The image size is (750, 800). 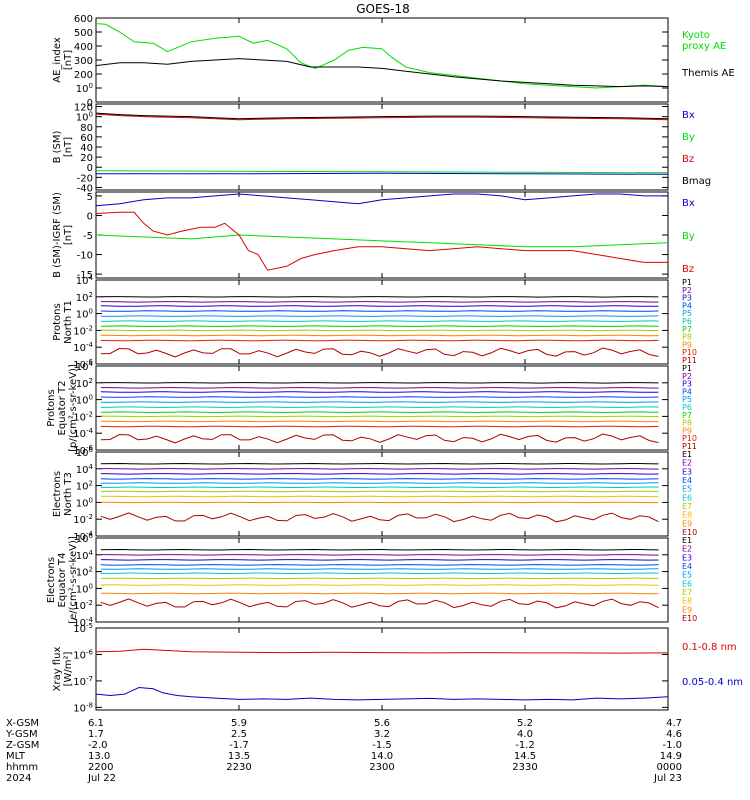 What do you see at coordinates (687, 480) in the screenshot?
I see `legend-entry: E4` at bounding box center [687, 480].